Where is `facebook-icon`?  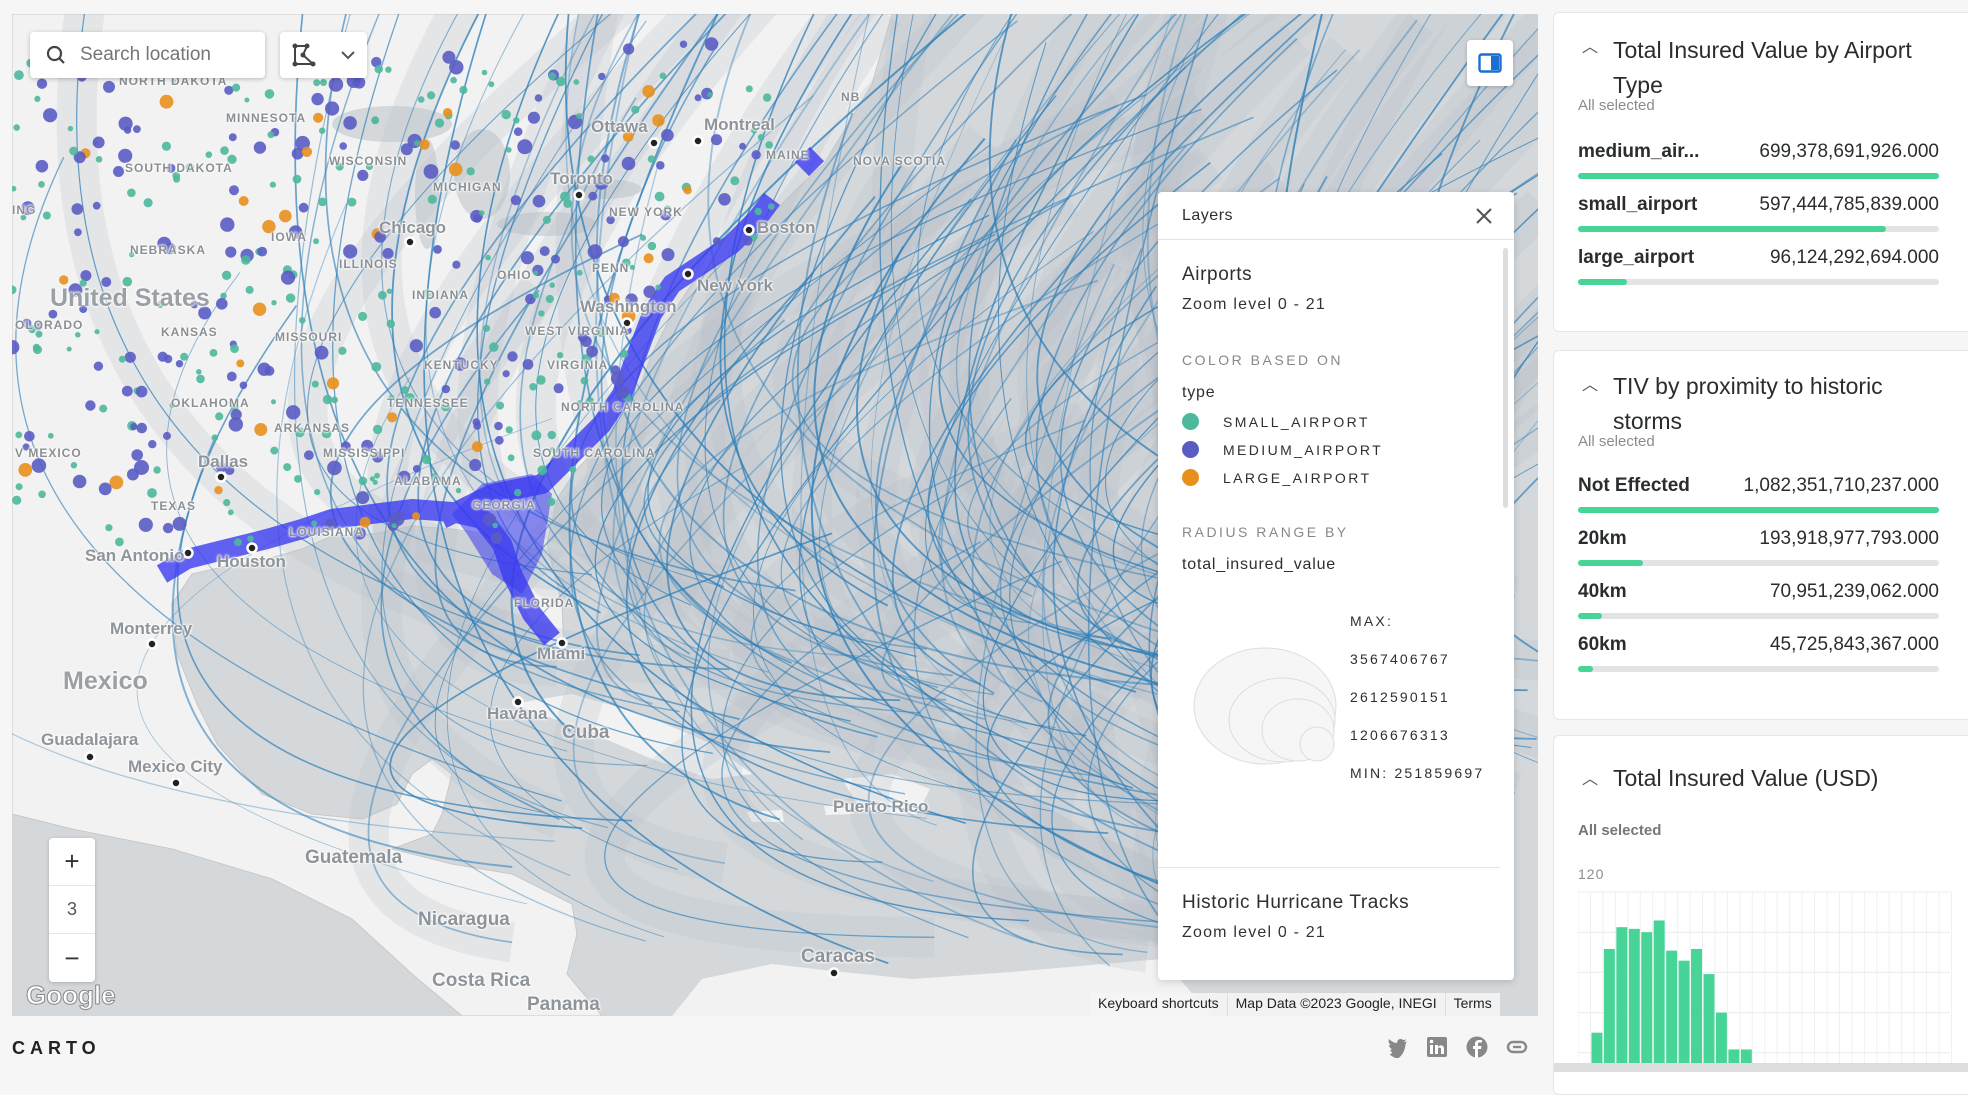
facebook-icon is located at coordinates (1477, 1047).